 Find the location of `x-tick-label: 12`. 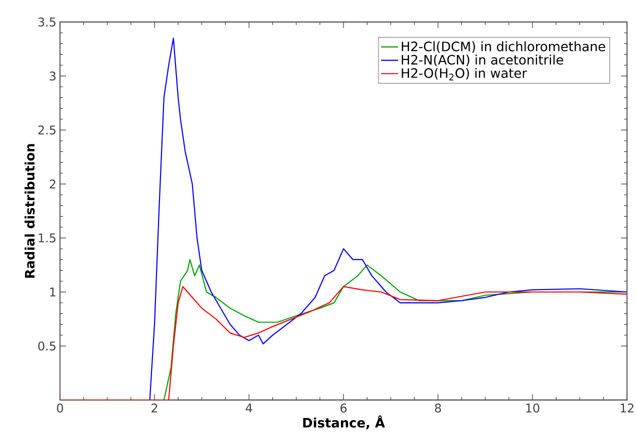

x-tick-label: 12 is located at coordinates (627, 408).